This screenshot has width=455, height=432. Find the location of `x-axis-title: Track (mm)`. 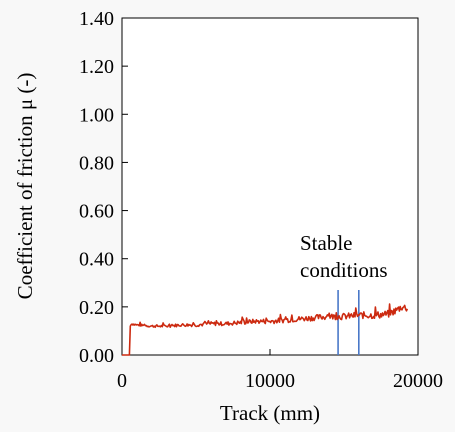

x-axis-title: Track (mm) is located at coordinates (270, 413).